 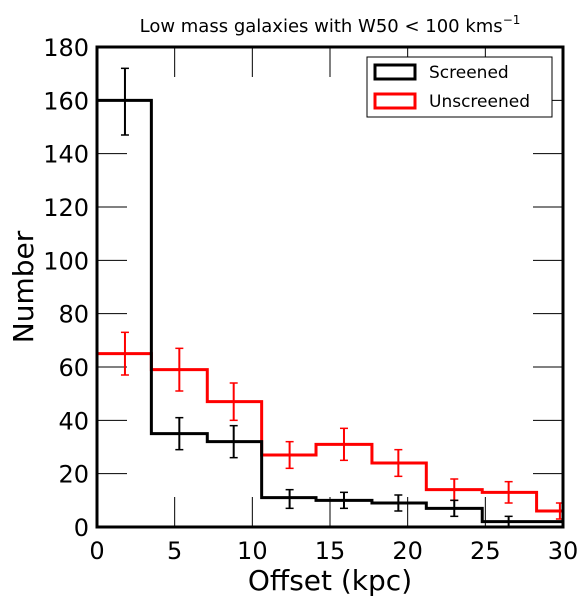 I want to click on legend: Screened Unscreened, so click(x=459, y=87).